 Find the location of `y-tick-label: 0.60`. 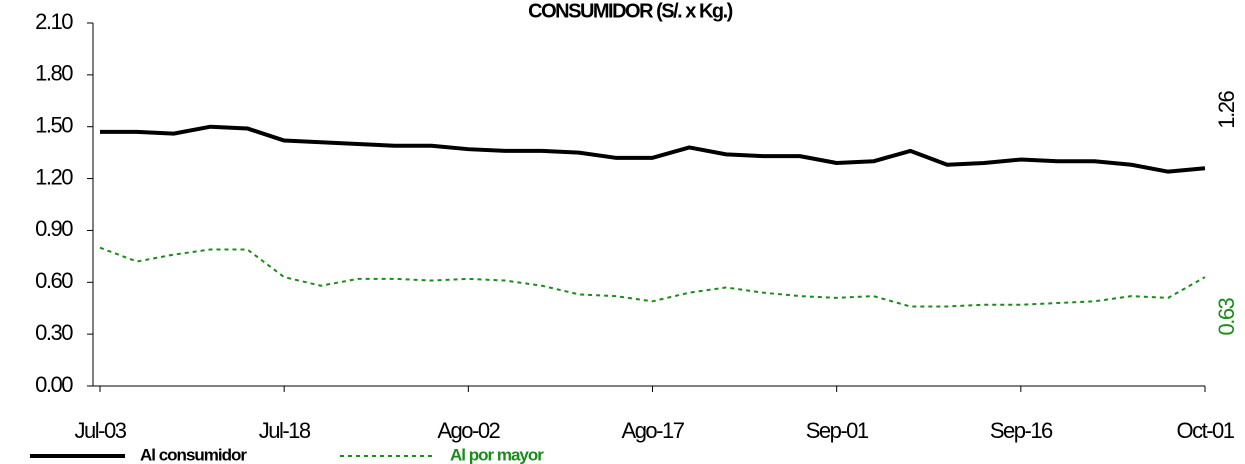

y-tick-label: 0.60 is located at coordinates (54, 280).